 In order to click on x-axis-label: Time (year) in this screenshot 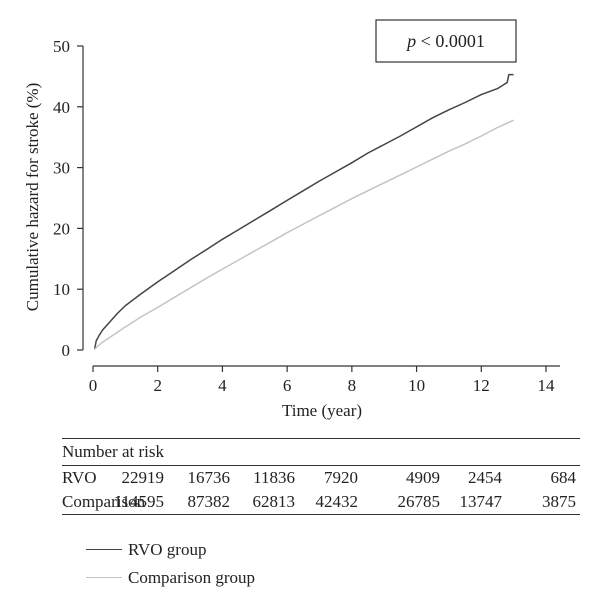, I will do `click(322, 410)`.